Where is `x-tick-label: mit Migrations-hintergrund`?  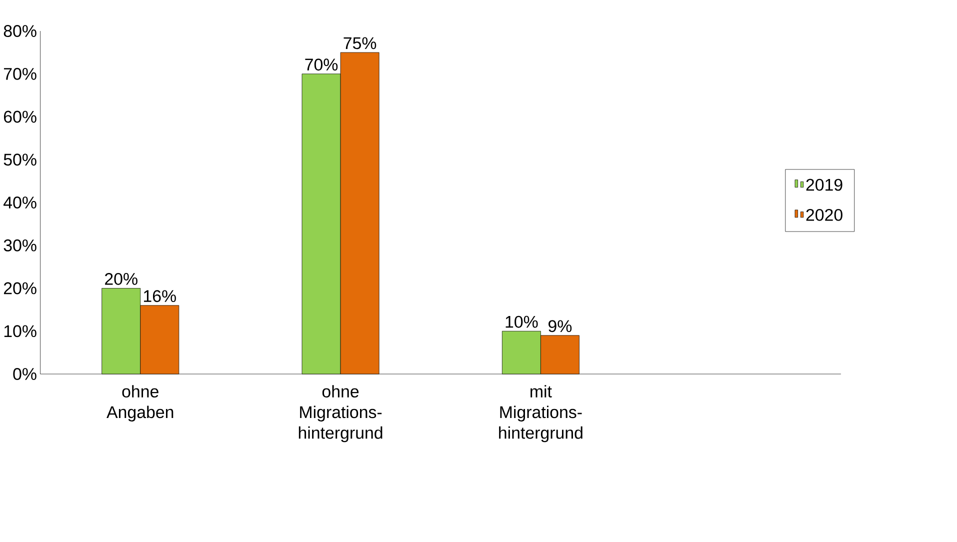 x-tick-label: mit Migrations-hintergrund is located at coordinates (540, 413).